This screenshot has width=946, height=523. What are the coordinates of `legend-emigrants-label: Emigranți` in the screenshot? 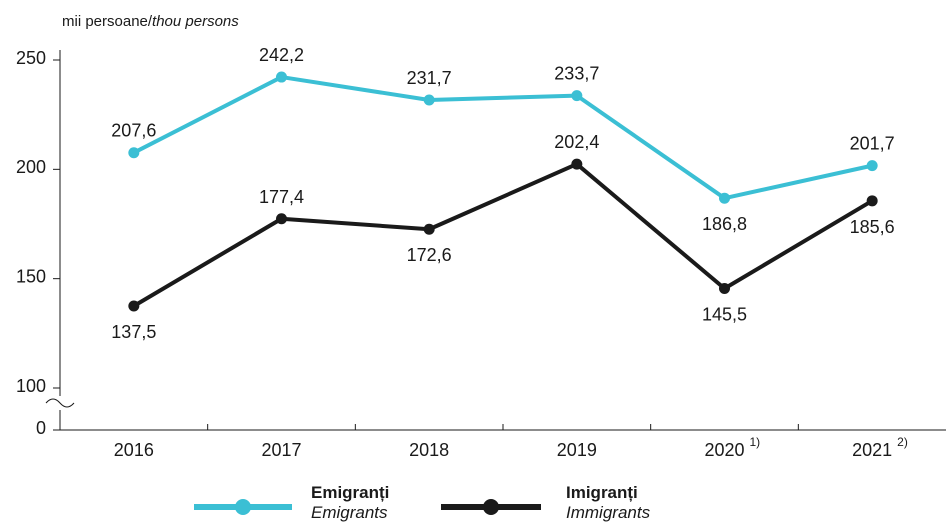 It's located at (350, 492).